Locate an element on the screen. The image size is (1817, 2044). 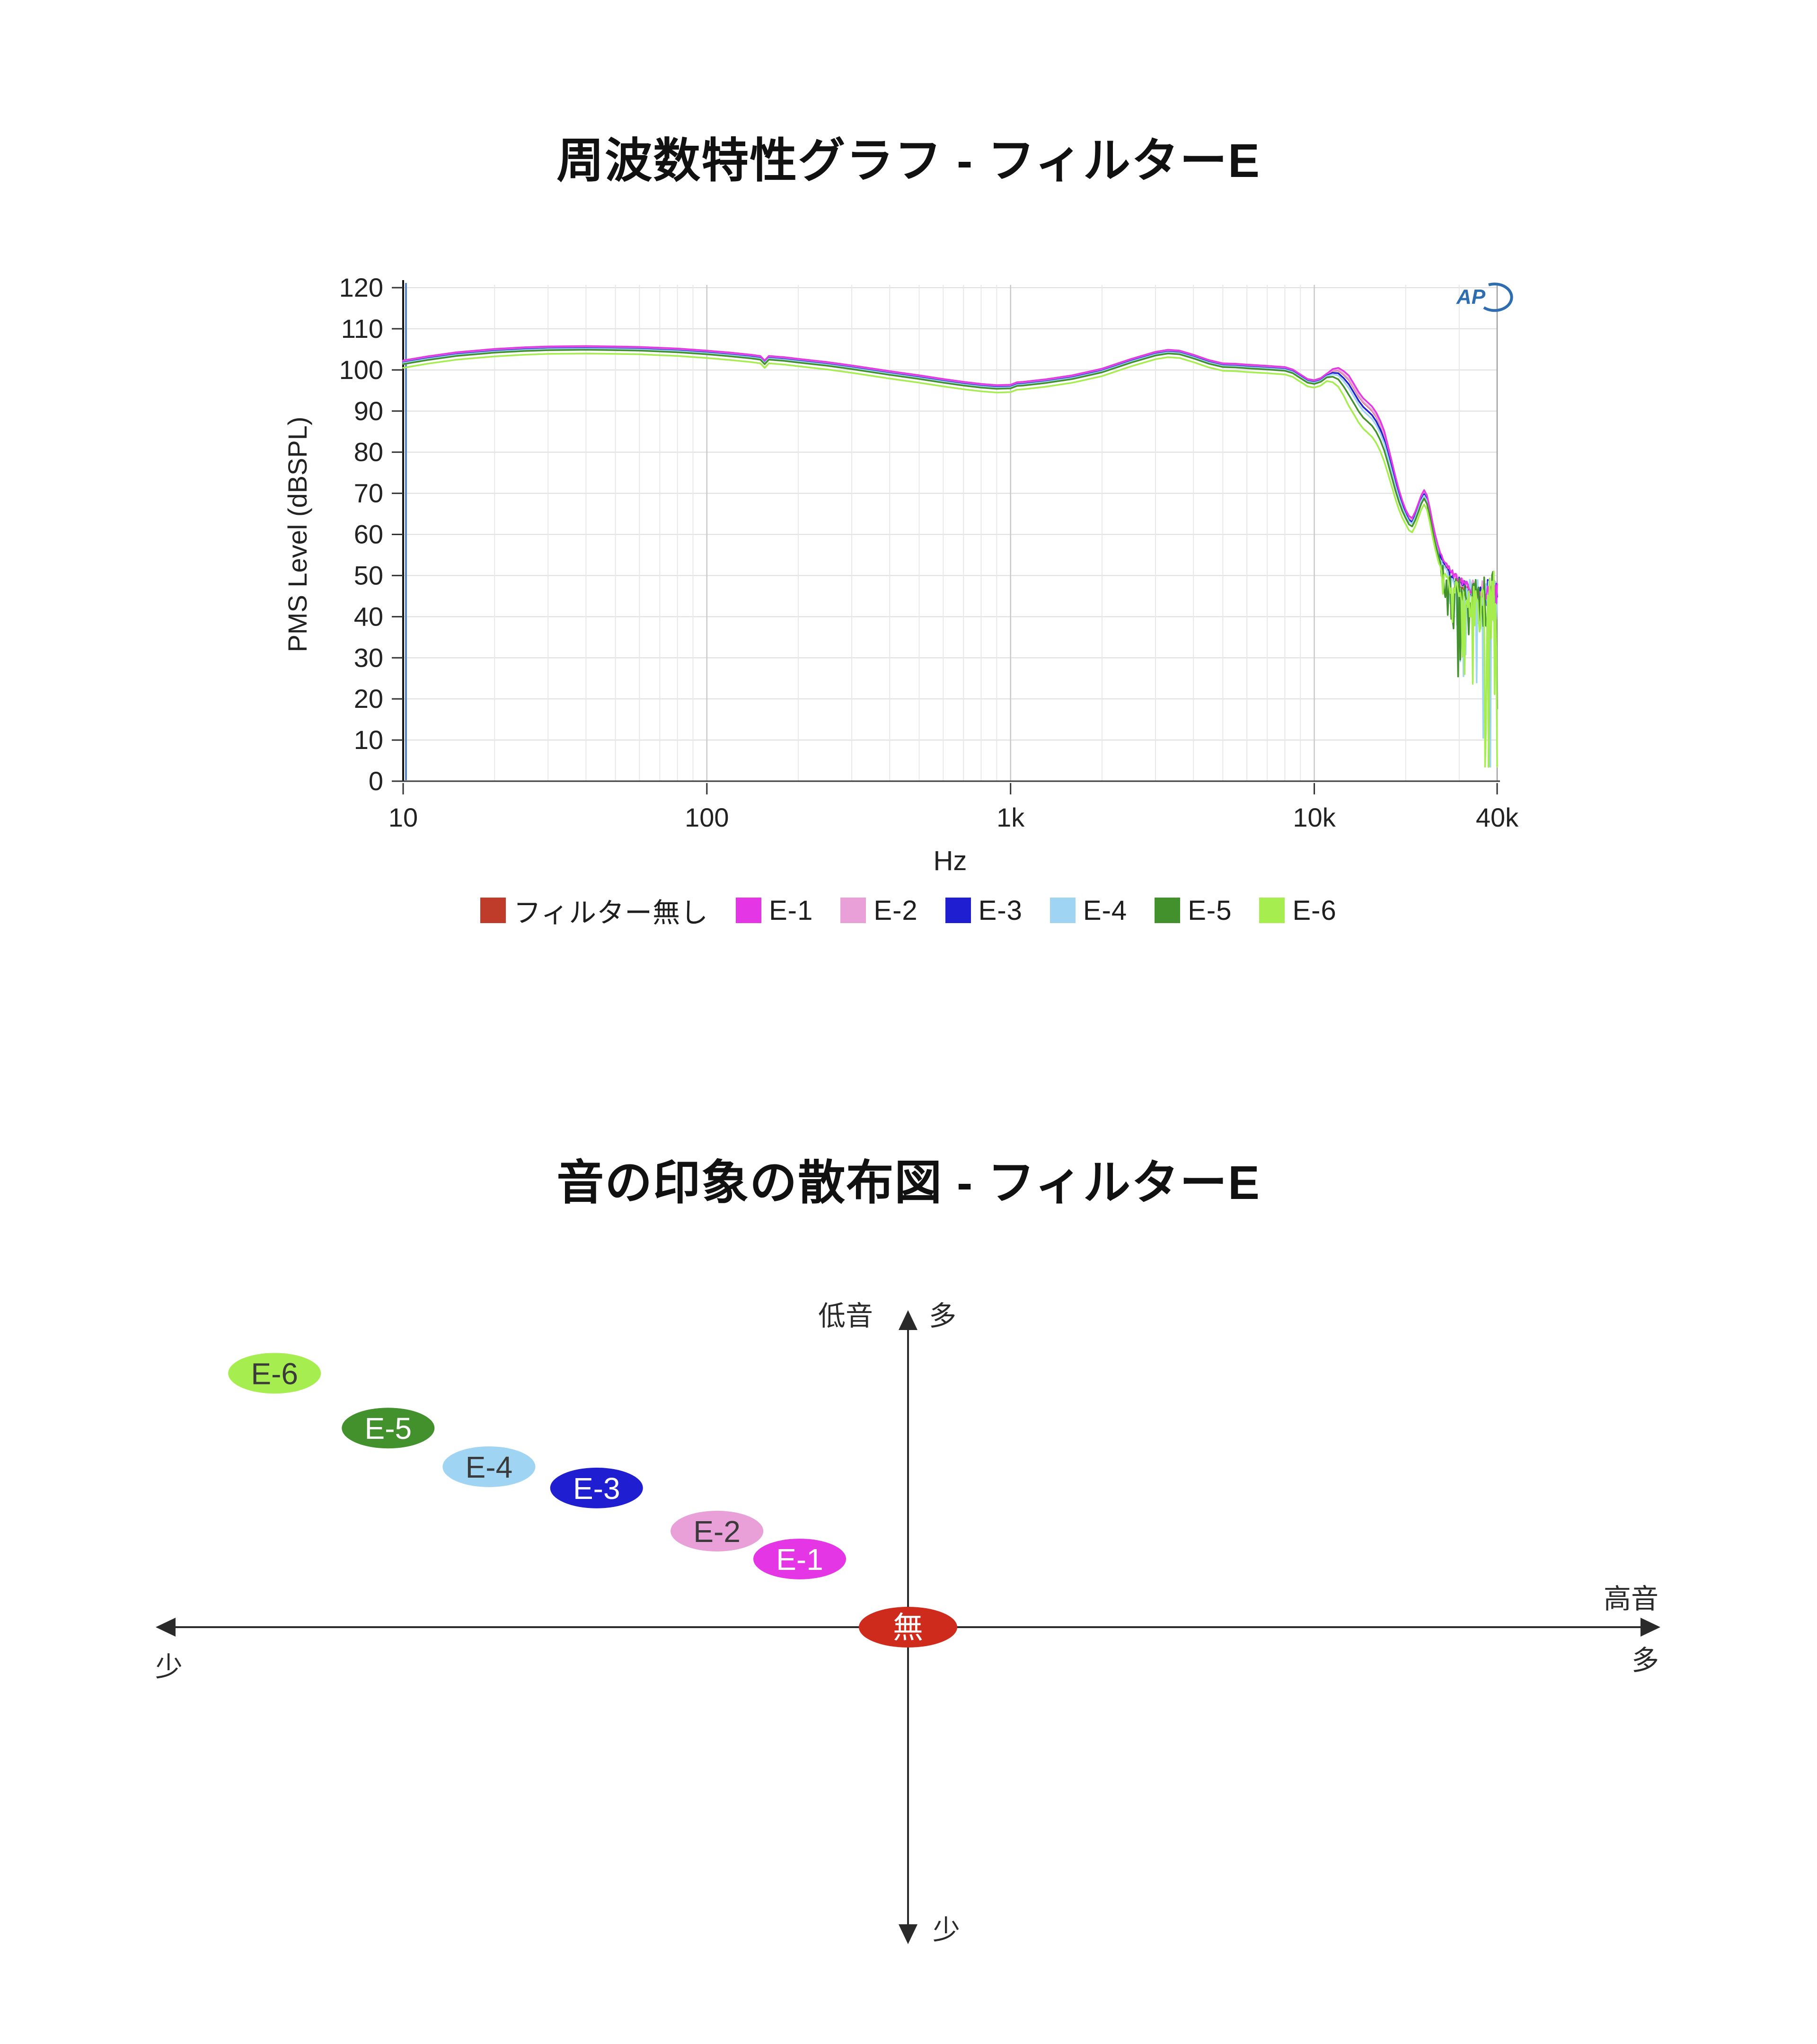
scatter-point-label: 無 is located at coordinates (908, 1628).